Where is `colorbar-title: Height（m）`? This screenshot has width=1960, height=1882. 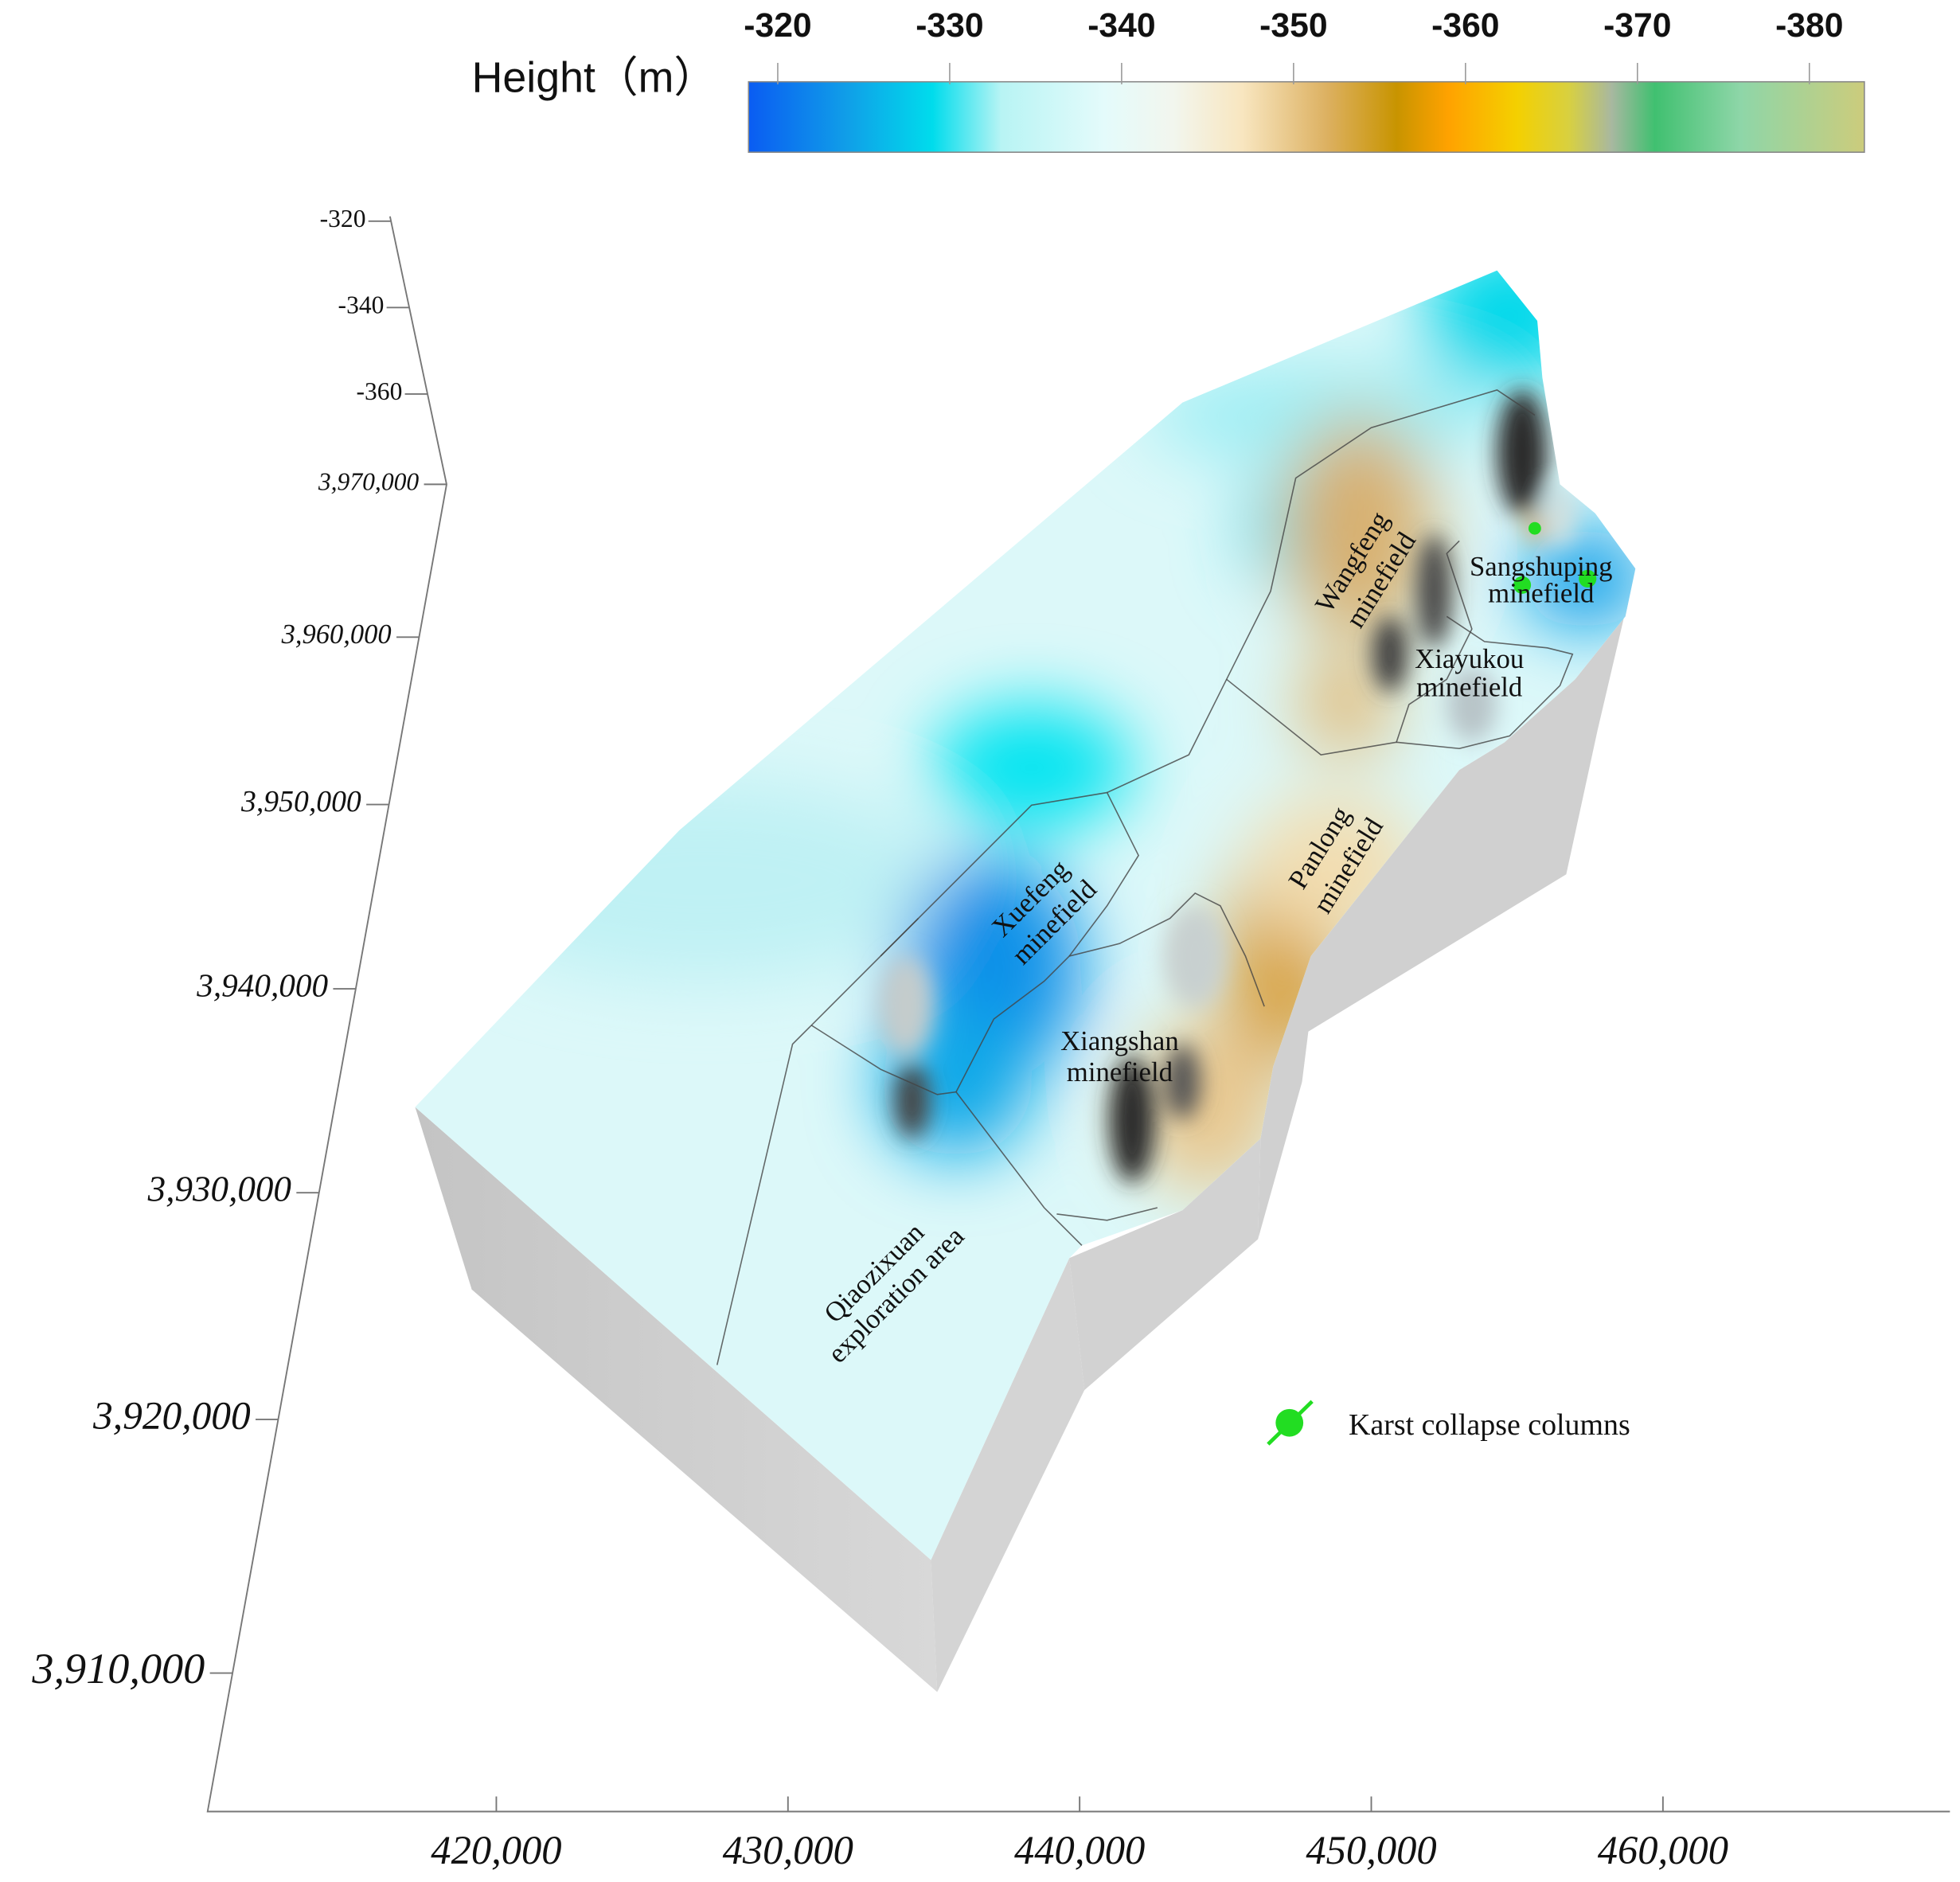 colorbar-title: Height（m） is located at coordinates (594, 77).